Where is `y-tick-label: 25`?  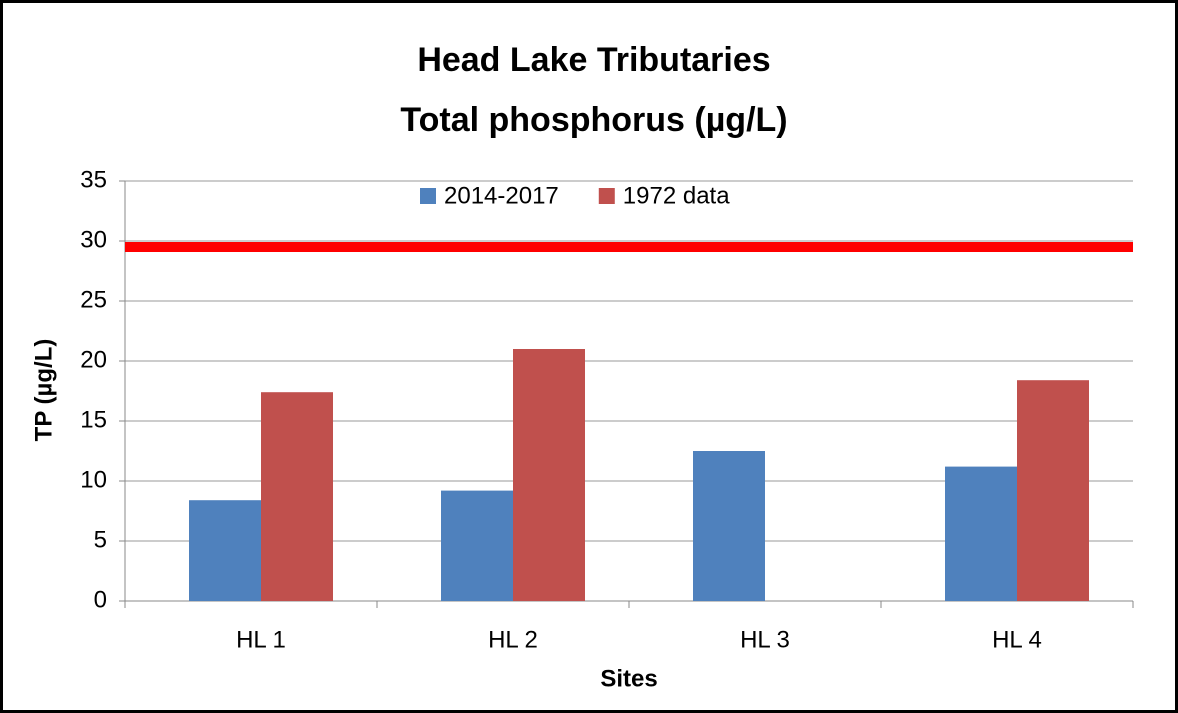
y-tick-label: 25 is located at coordinates (93, 299).